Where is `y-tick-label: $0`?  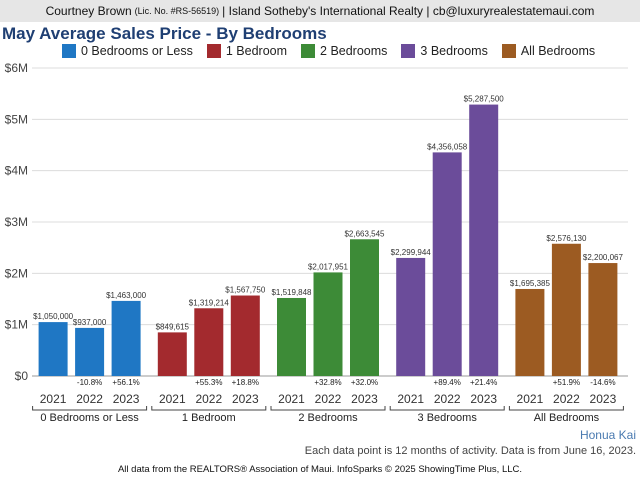 y-tick-label: $0 is located at coordinates (22, 376).